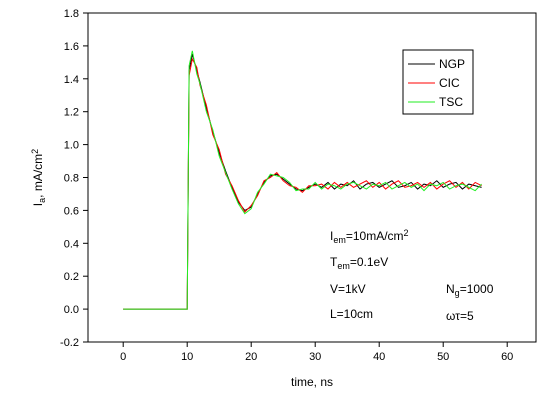 The width and height of the screenshot is (537, 401). I want to click on x-tick-label: 30, so click(315, 357).